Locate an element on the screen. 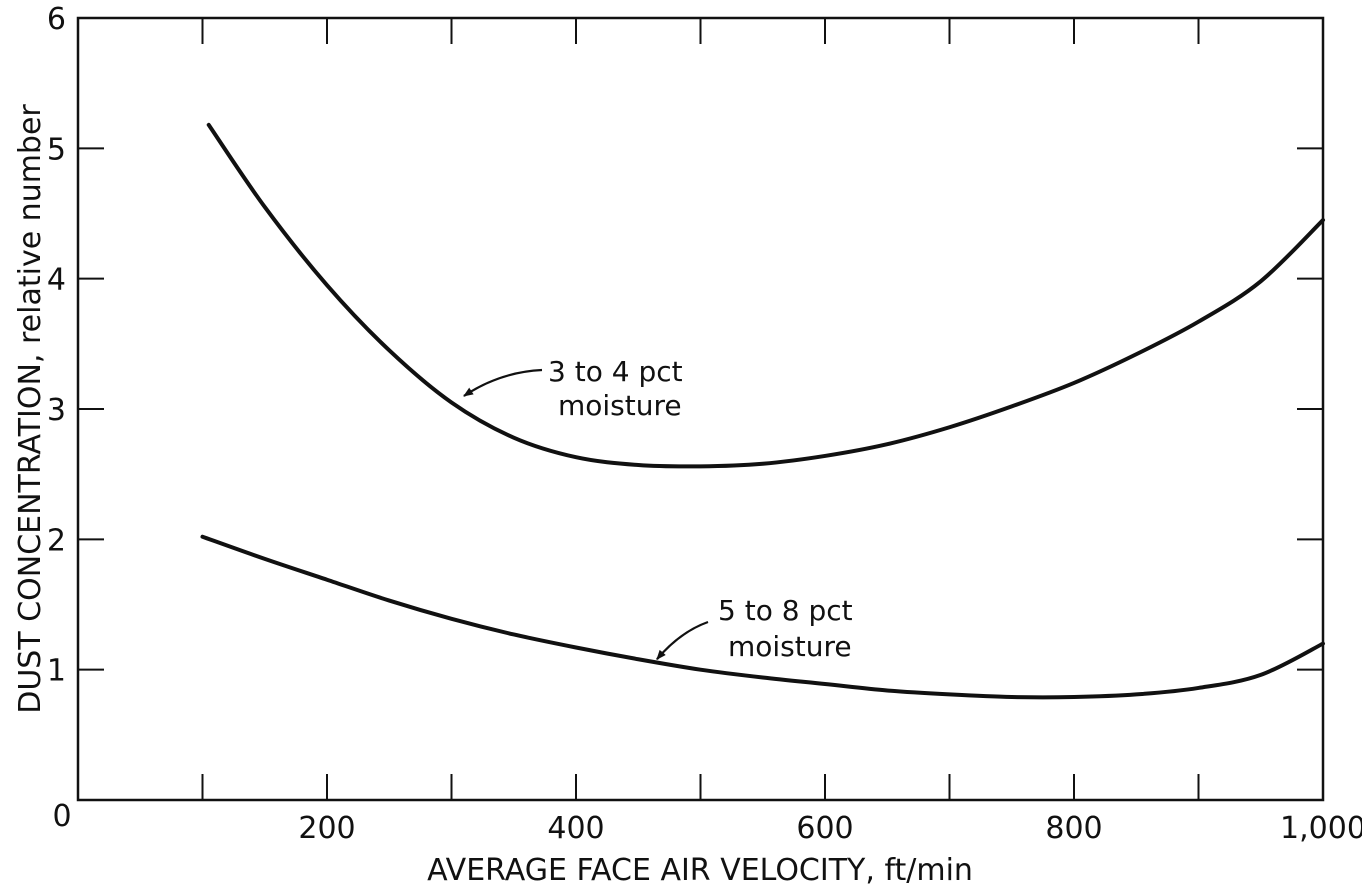  x-tick-label: 600 is located at coordinates (824, 828).